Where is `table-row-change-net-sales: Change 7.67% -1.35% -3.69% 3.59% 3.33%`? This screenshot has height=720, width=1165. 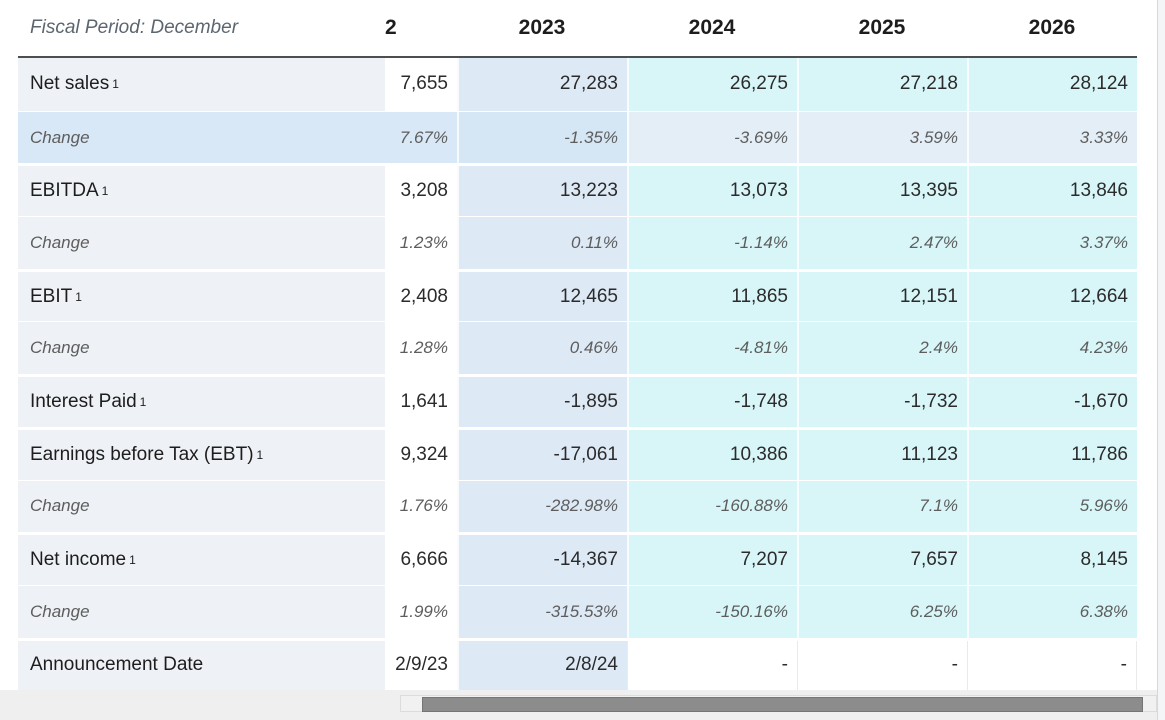 table-row-change-net-sales: Change 7.67% -1.35% -3.69% 3.59% 3.33% is located at coordinates (577, 137).